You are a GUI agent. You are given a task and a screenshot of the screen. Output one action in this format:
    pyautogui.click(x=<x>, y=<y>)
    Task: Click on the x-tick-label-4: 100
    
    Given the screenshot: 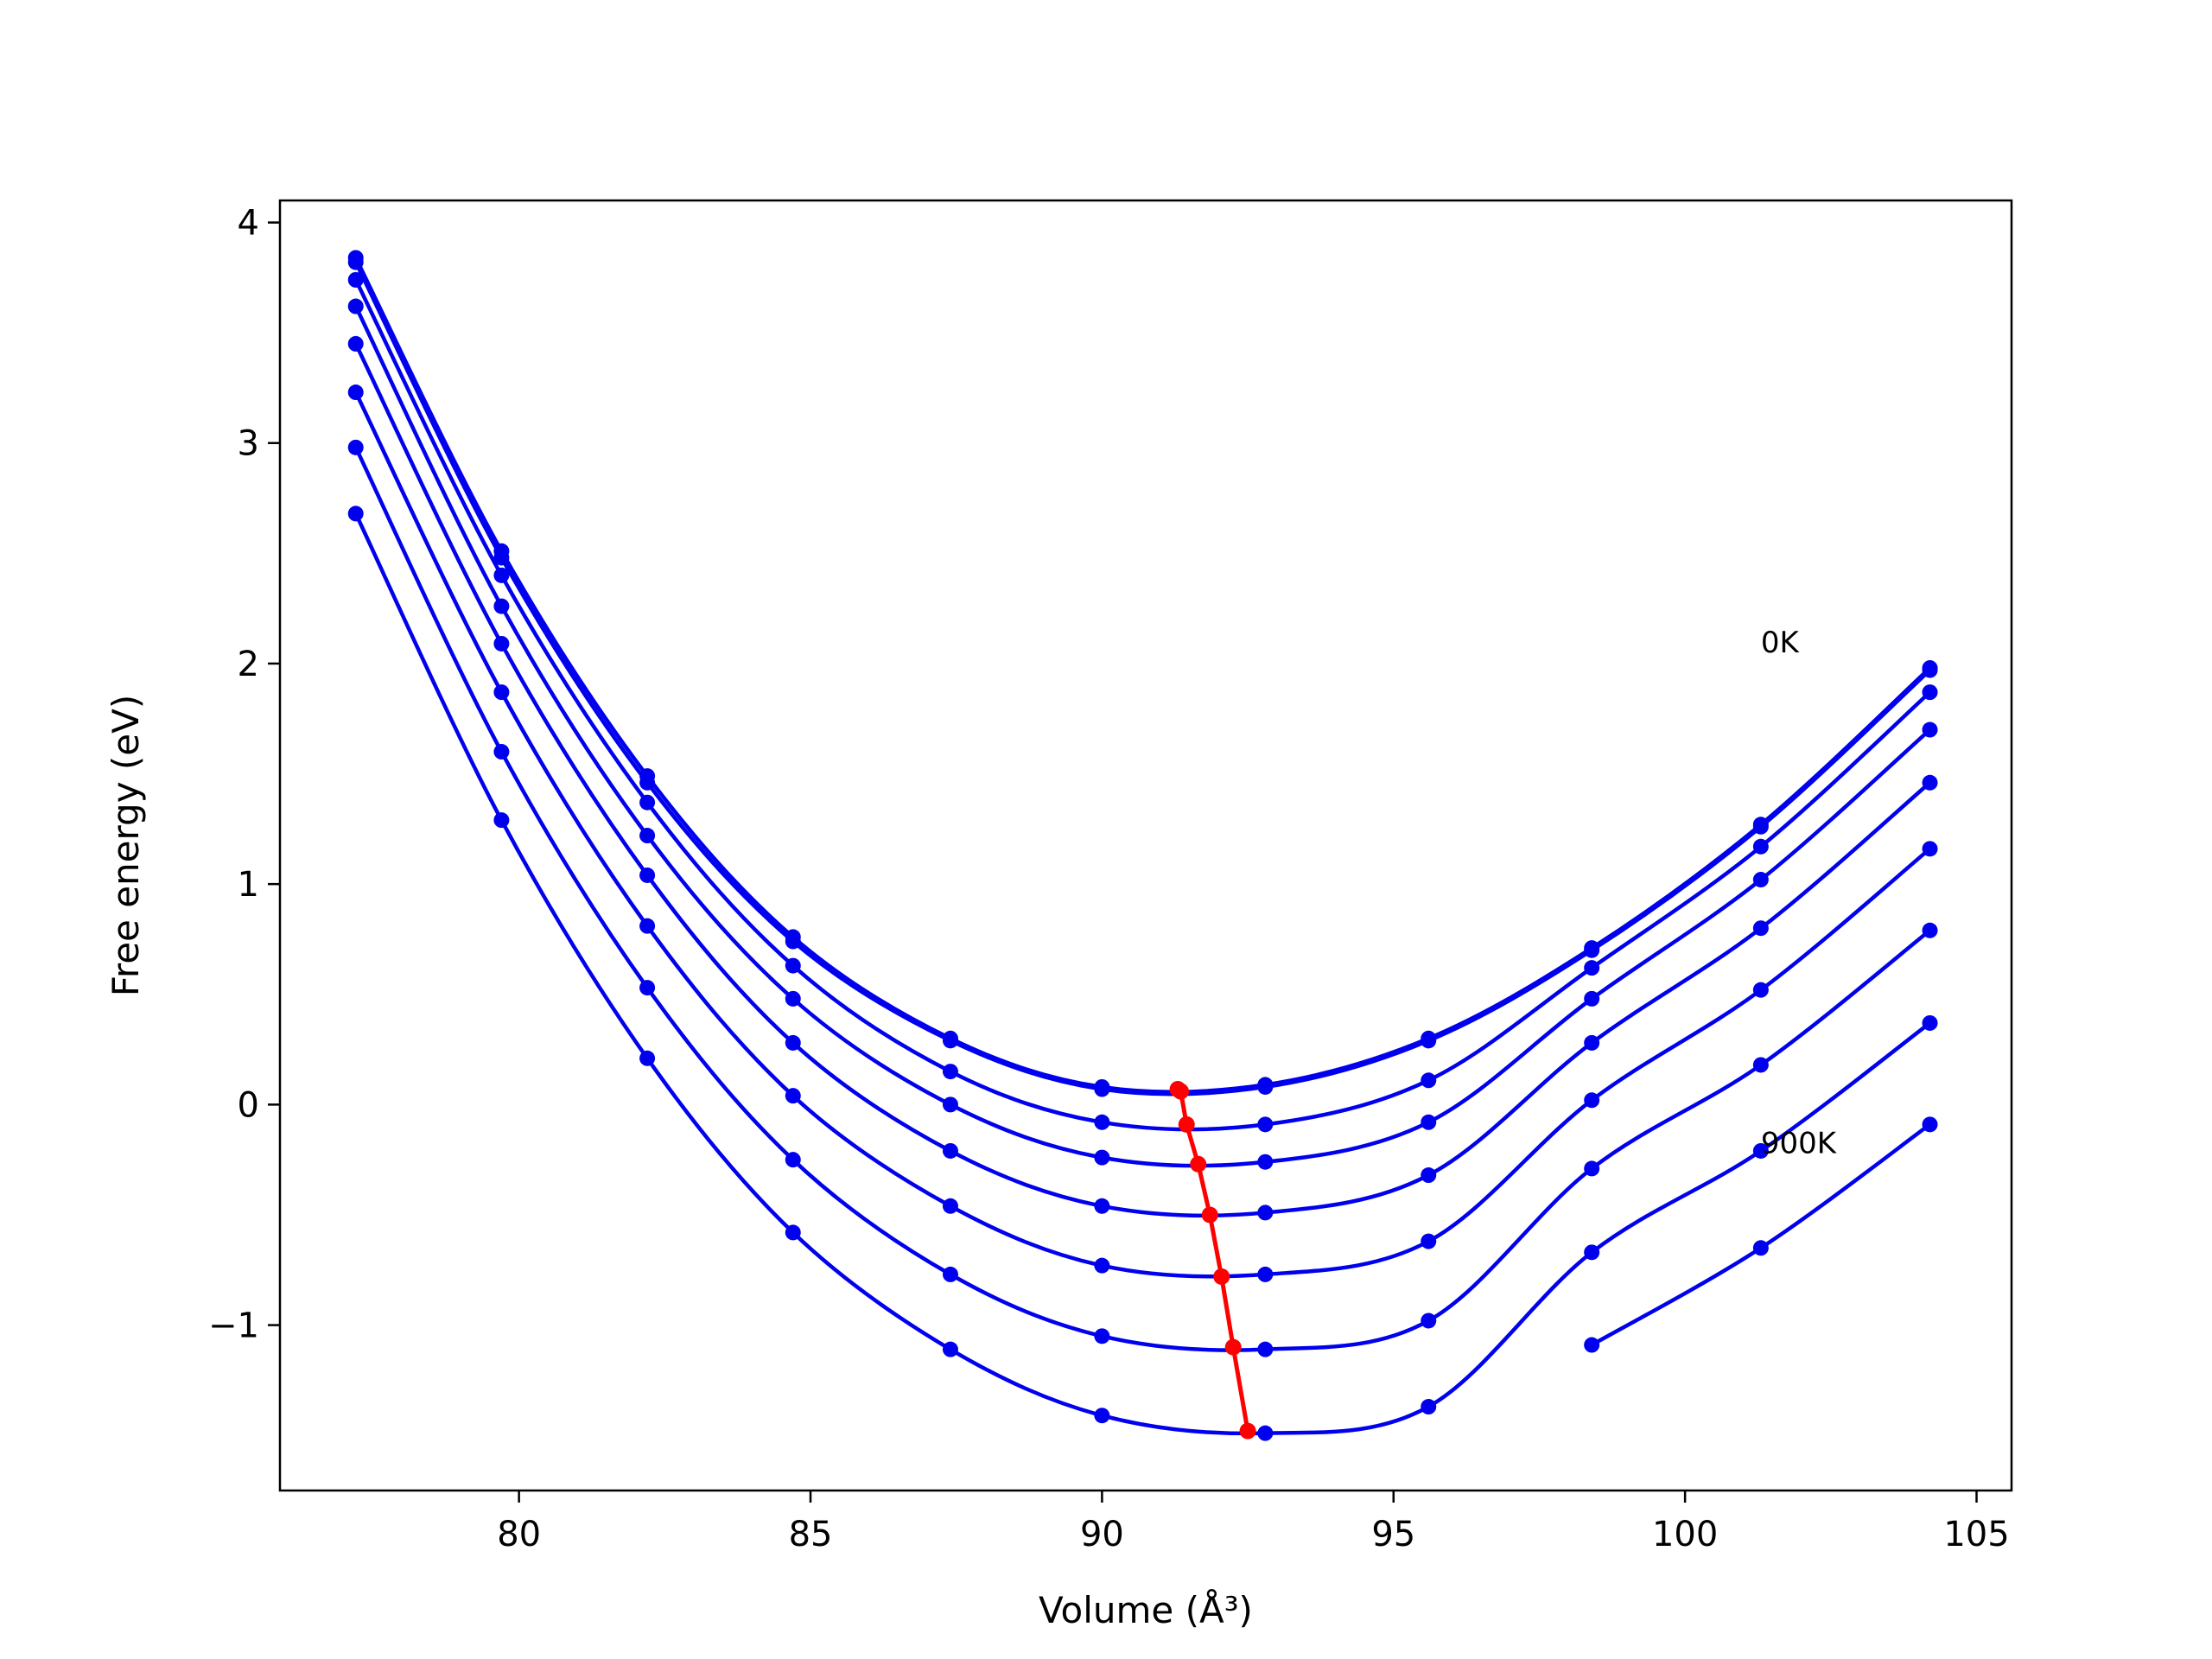 What is the action you would take?
    pyautogui.click(x=1685, y=1534)
    